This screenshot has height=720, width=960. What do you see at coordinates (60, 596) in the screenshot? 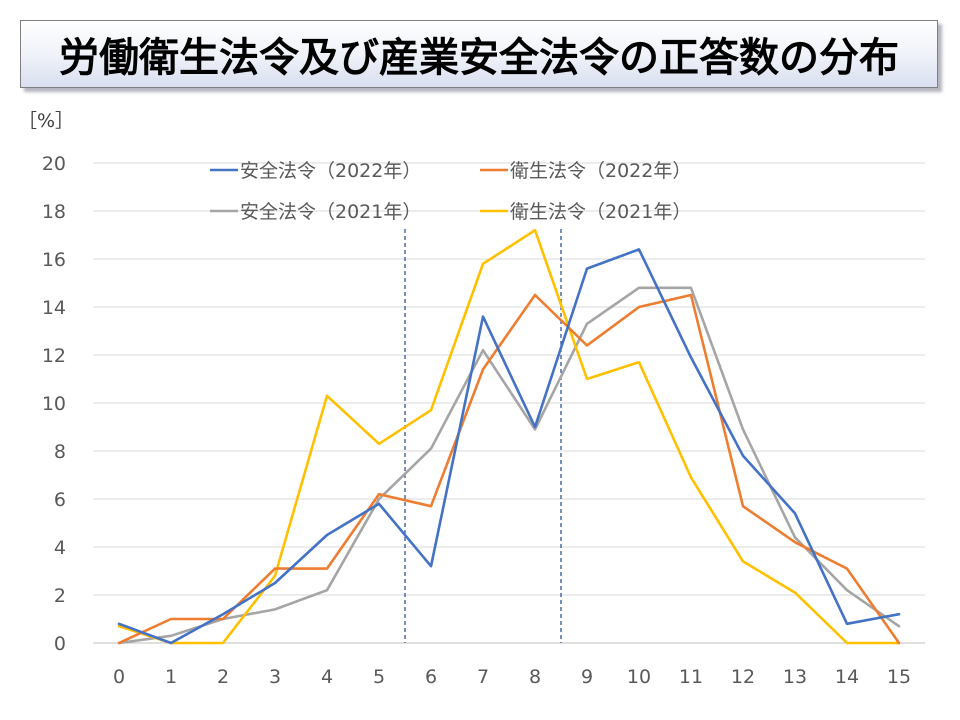
I see `y-tick-label: 2` at bounding box center [60, 596].